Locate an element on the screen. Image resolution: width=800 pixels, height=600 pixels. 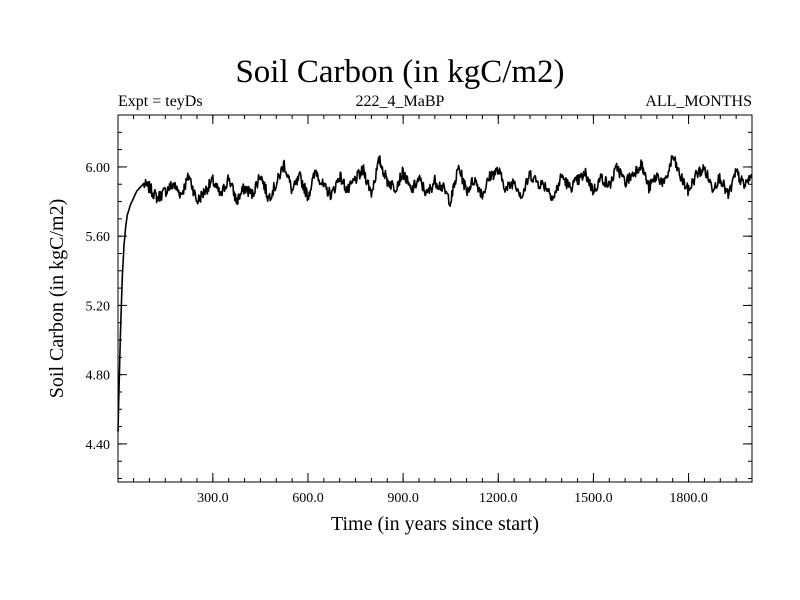
x-tick-label: 1800.0 is located at coordinates (688, 498).